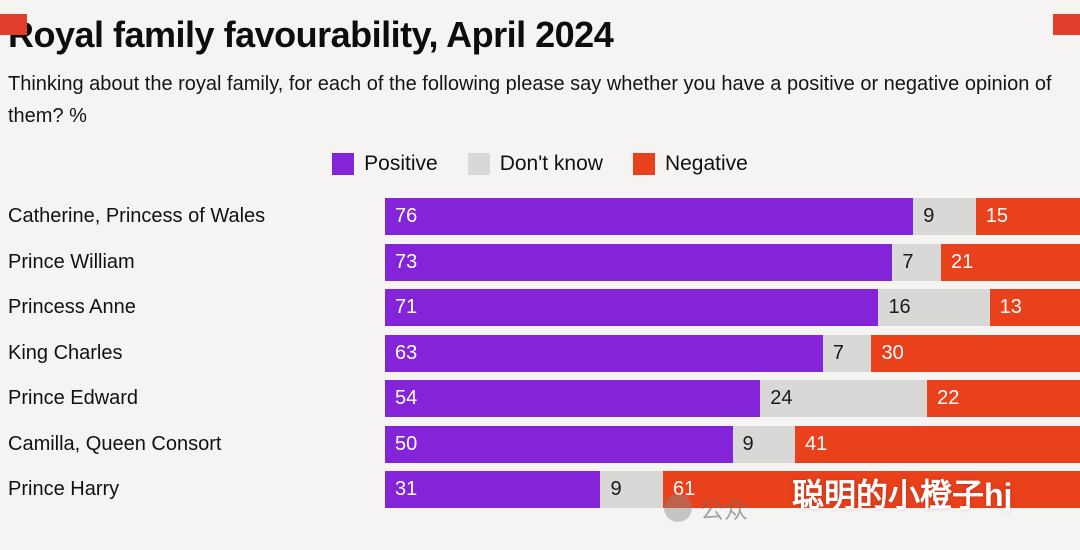 The image size is (1080, 550). What do you see at coordinates (816, 443) in the screenshot?
I see `segment-value: 41` at bounding box center [816, 443].